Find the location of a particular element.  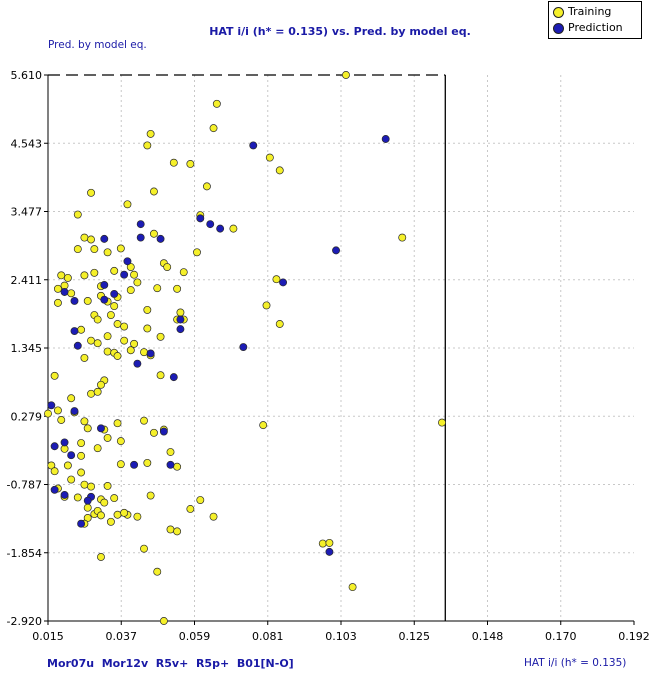

legend-prediction-label: Prediction is located at coordinates (595, 27).